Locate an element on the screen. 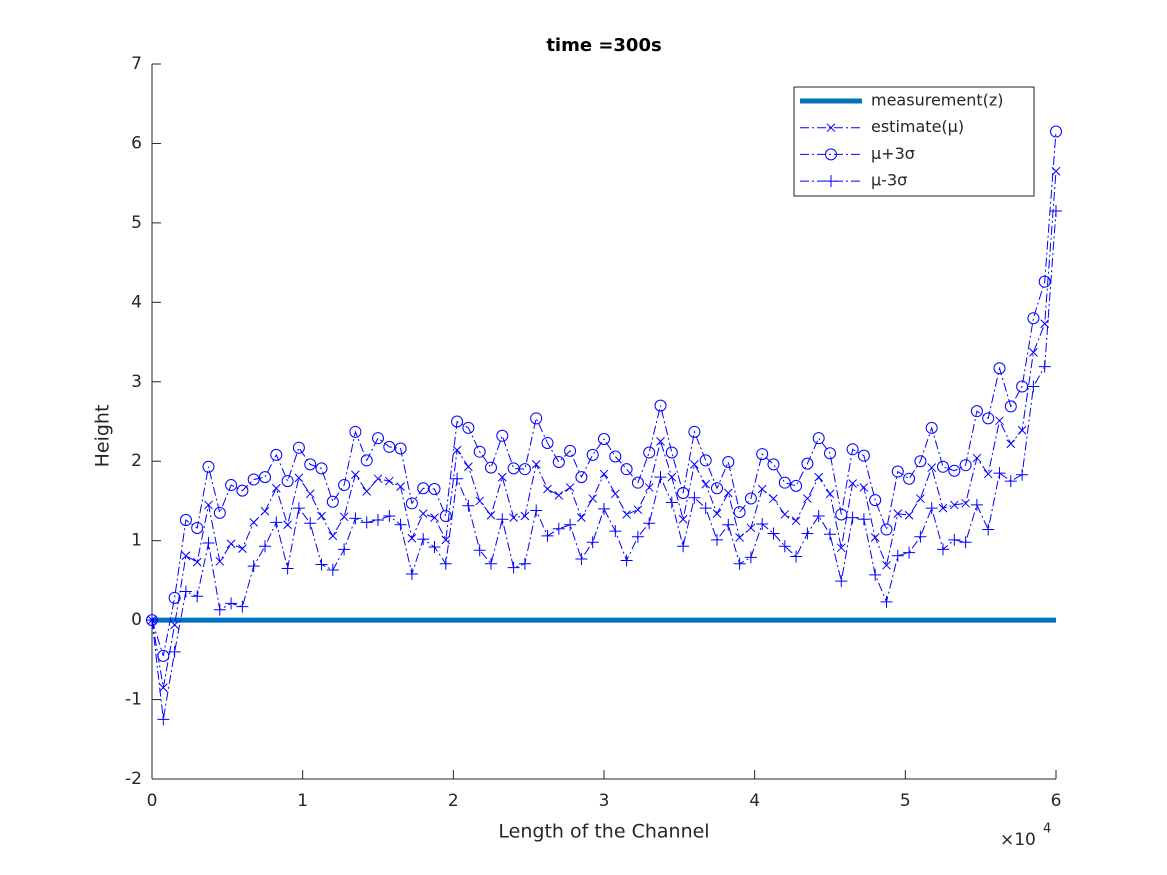 Image resolution: width=1167 pixels, height=875 pixels. x-tick-label: 1 is located at coordinates (302, 801).